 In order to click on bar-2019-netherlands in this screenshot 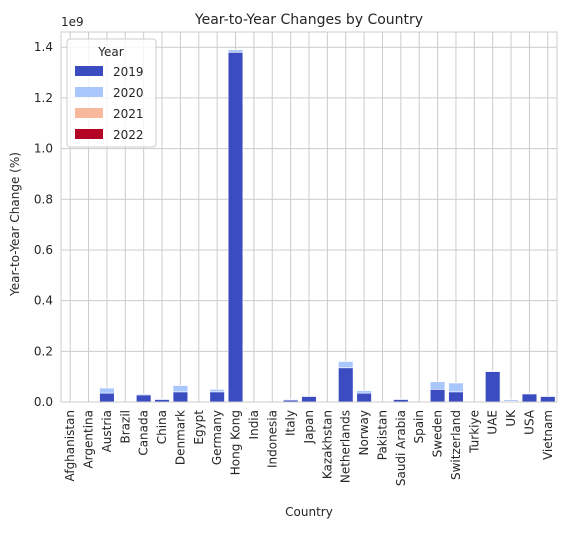, I will do `click(346, 385)`.